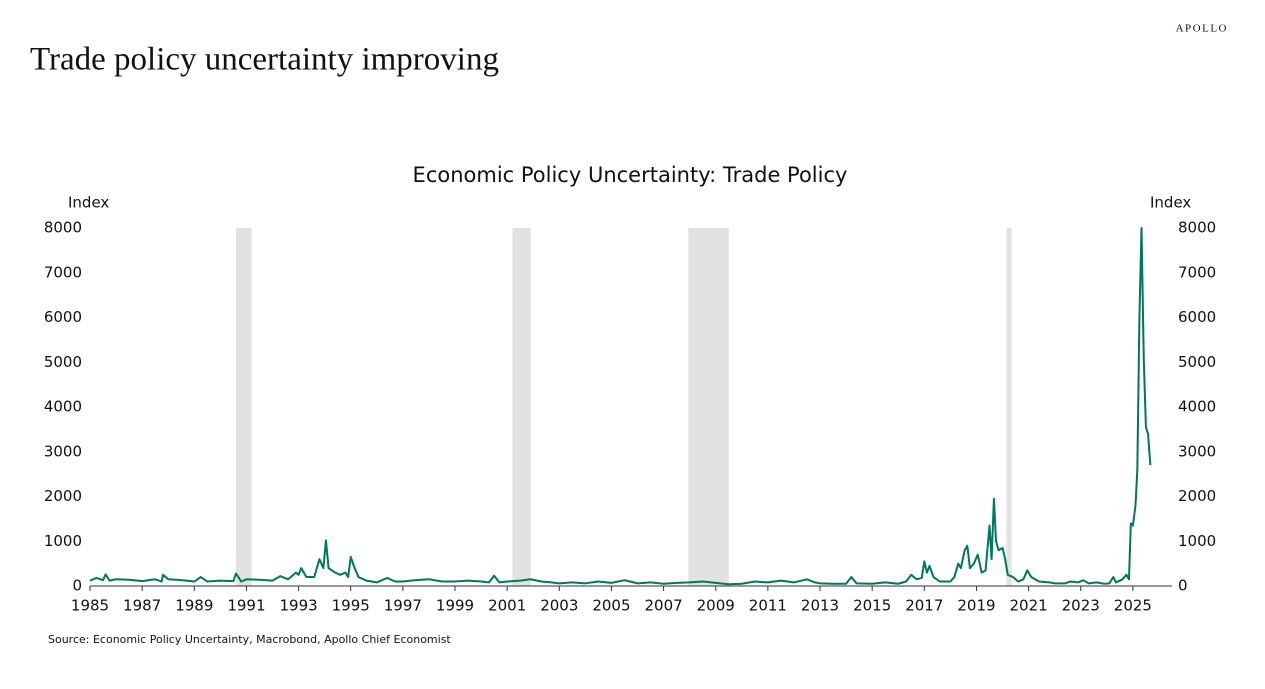 This screenshot has width=1265, height=689. I want to click on x-tick-label: 1985, so click(90, 606).